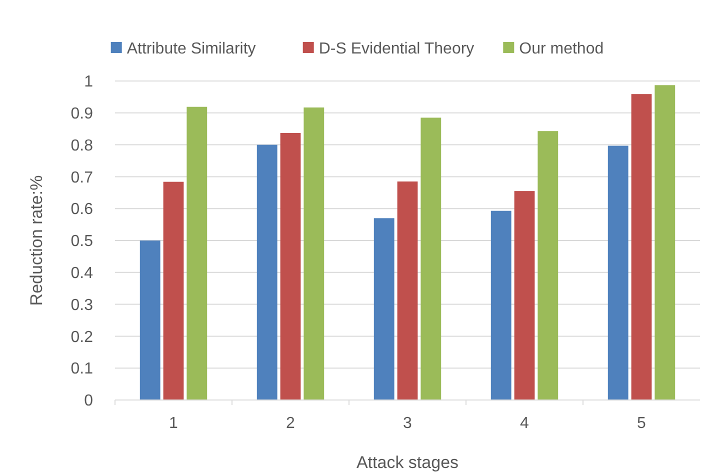 The image size is (707, 472). I want to click on x-tick-label: 3, so click(407, 423).